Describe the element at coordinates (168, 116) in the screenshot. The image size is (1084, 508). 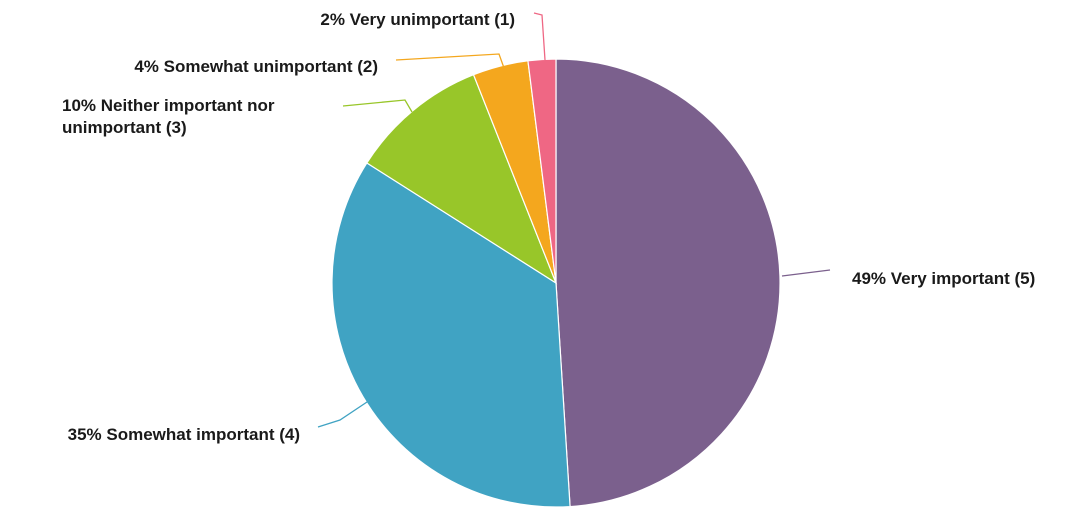
I see `slice-label: 10% Neither important nor unimportant (3)` at that location.